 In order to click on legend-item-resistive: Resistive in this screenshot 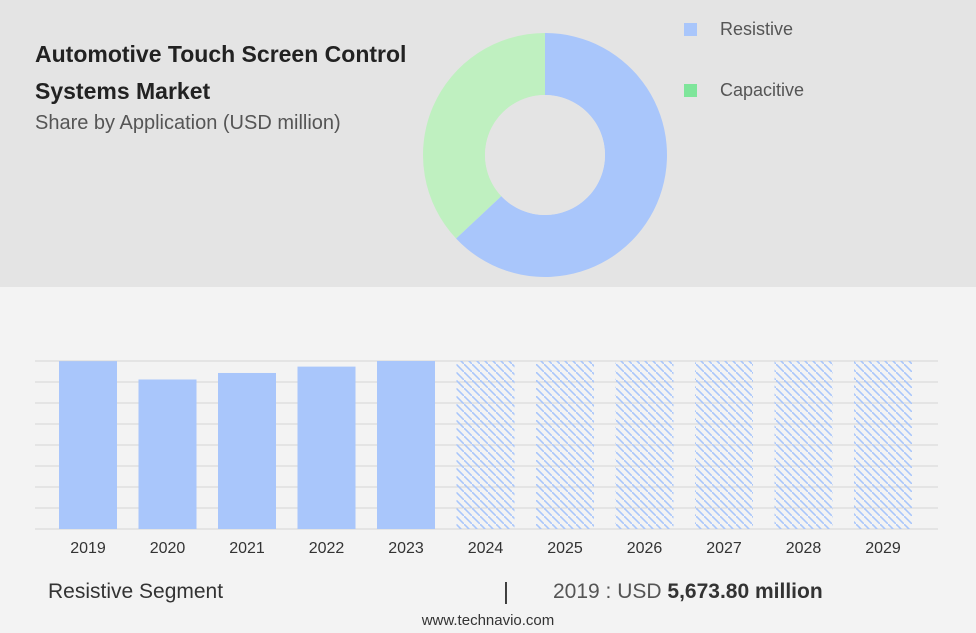, I will do `click(738, 29)`.